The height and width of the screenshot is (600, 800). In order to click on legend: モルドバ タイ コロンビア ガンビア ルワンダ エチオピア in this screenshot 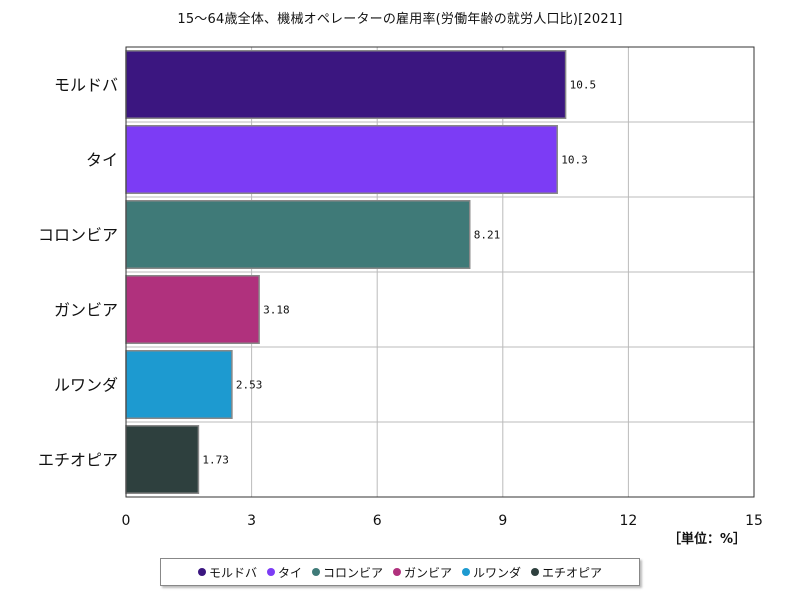, I will do `click(400, 572)`.